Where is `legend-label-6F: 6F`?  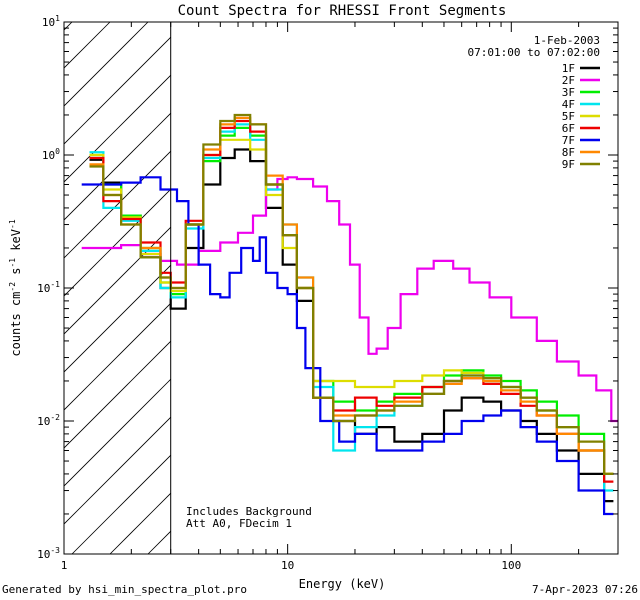 legend-label-6F: 6F is located at coordinates (568, 128).